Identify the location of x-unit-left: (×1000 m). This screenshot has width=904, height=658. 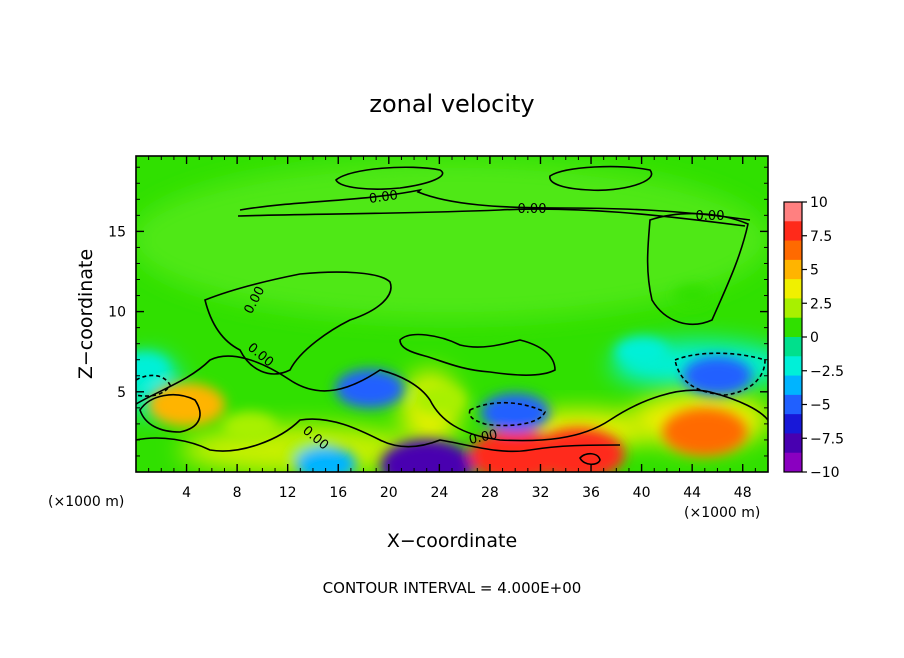
(86, 502).